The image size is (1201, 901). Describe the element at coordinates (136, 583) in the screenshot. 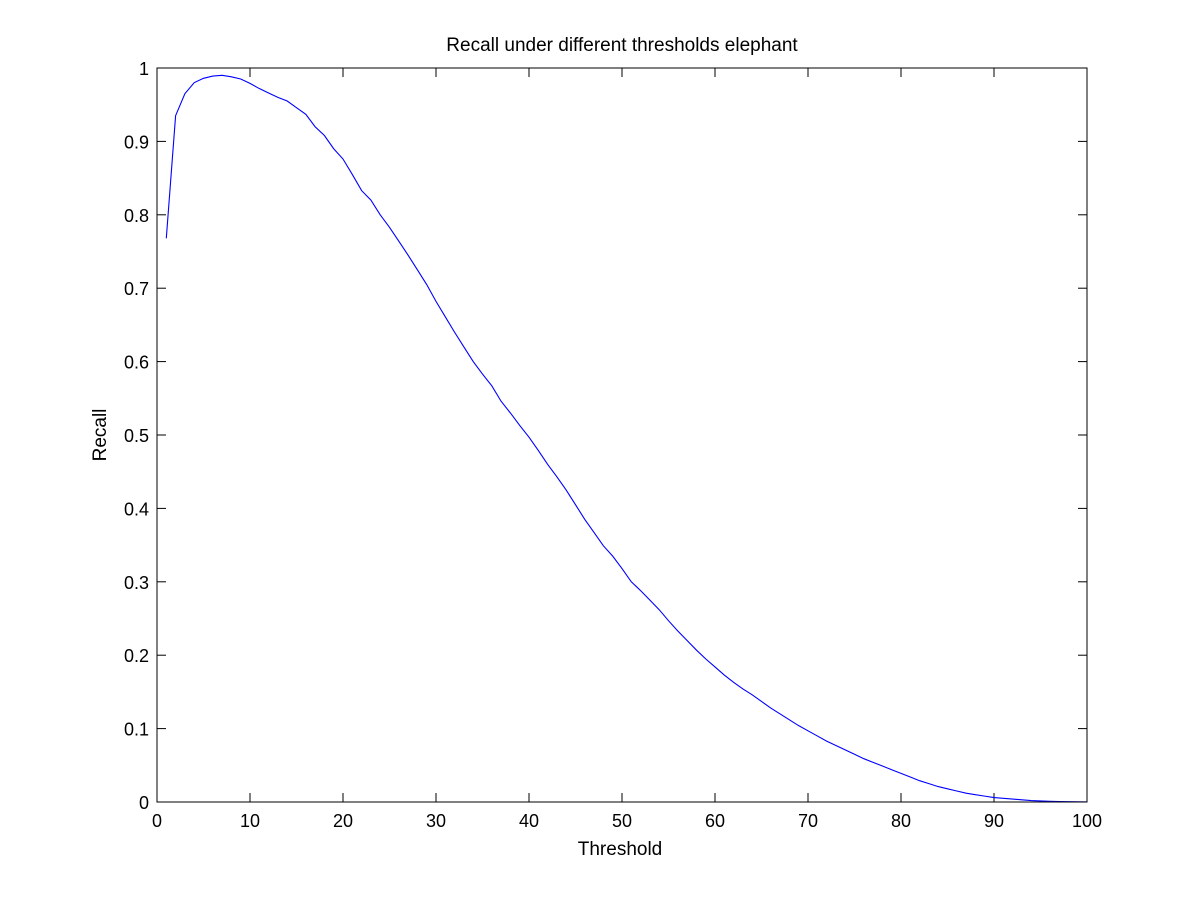

I see `y-tick-label: 0.3` at that location.